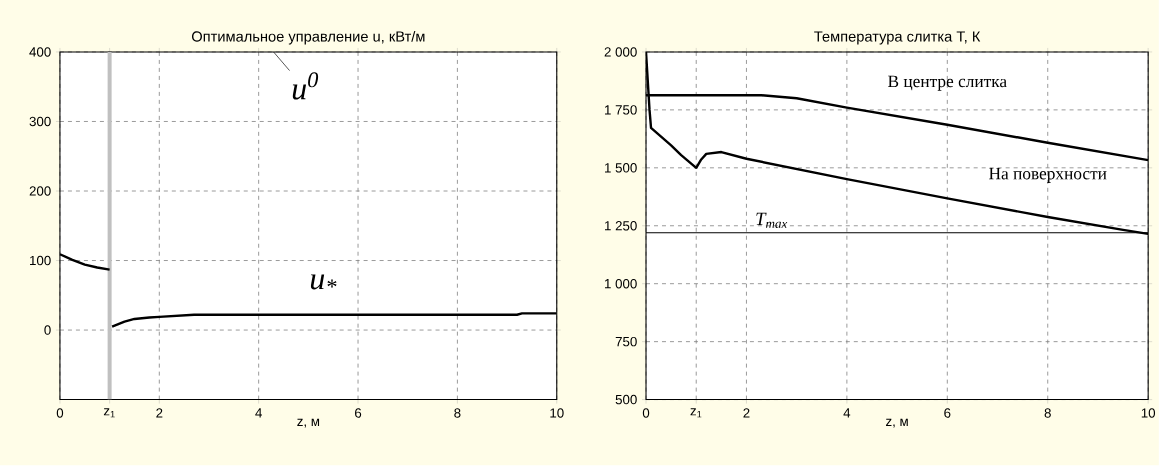 The width and height of the screenshot is (1160, 466). What do you see at coordinates (305, 86) in the screenshot?
I see `annotation: u$^{0}$` at bounding box center [305, 86].